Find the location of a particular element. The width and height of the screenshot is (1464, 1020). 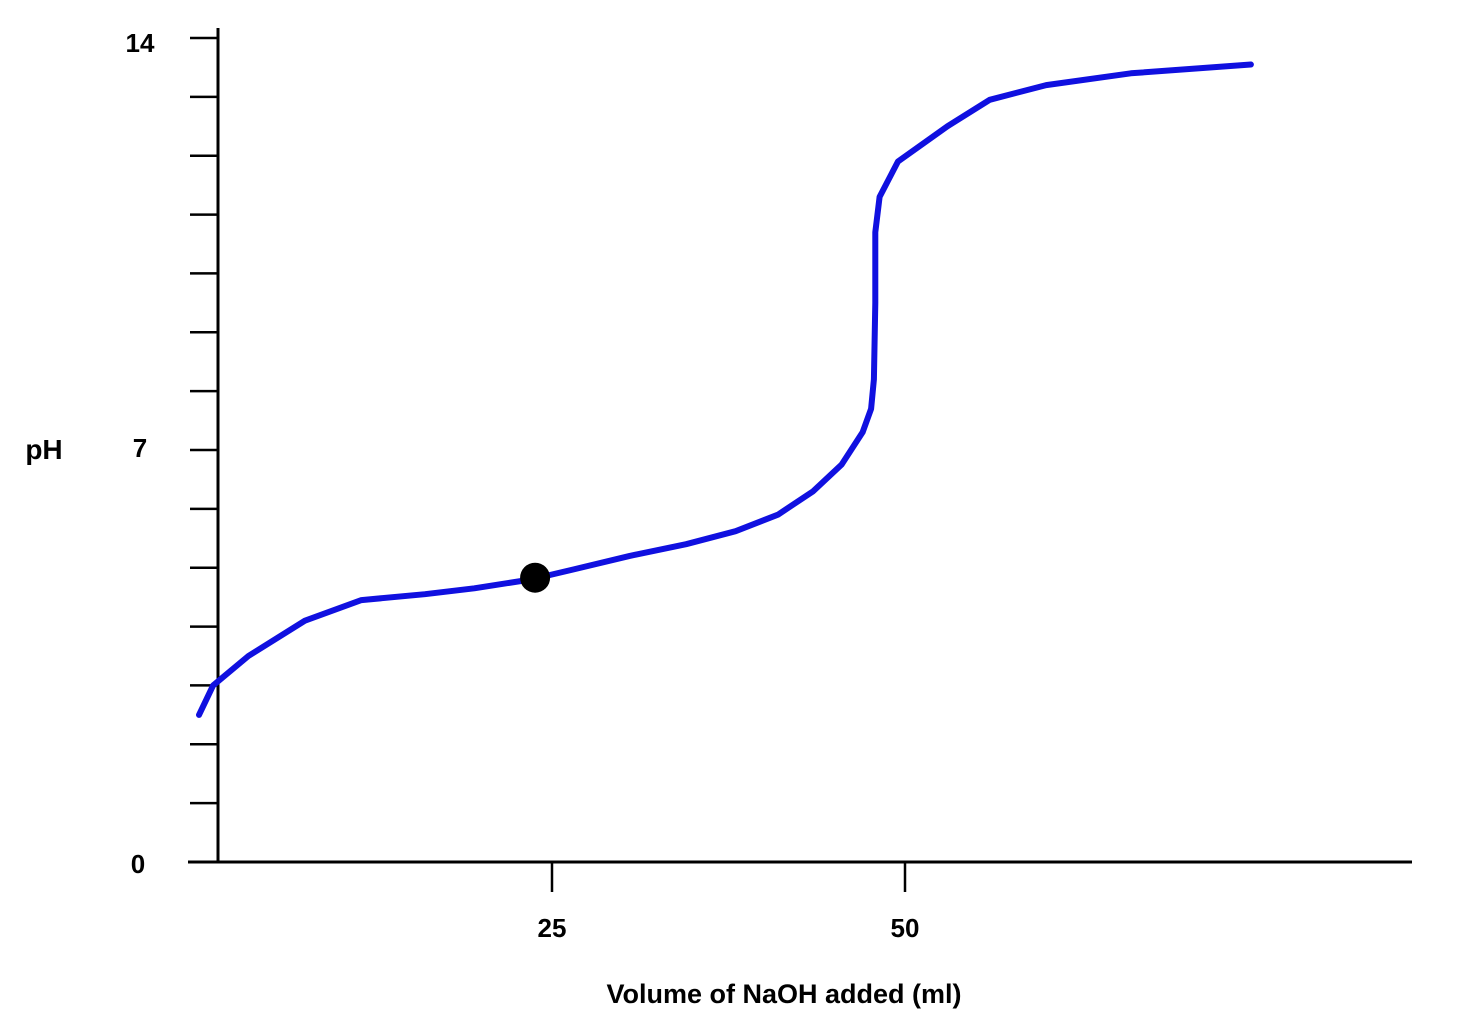

x-axis-label: Volume of NaOH added (ml) is located at coordinates (783, 994).